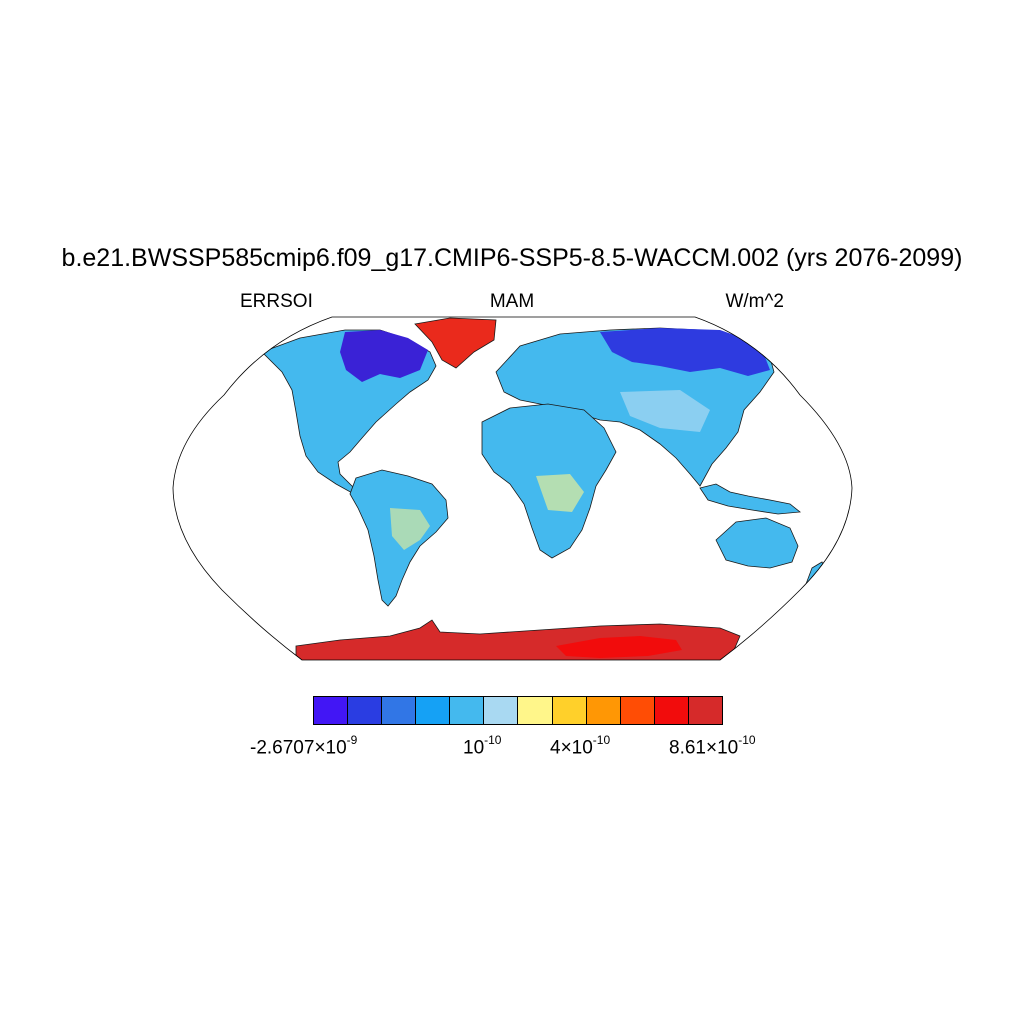  Describe the element at coordinates (482, 746) in the screenshot. I see `colorbar-label-1: 10-10` at that location.